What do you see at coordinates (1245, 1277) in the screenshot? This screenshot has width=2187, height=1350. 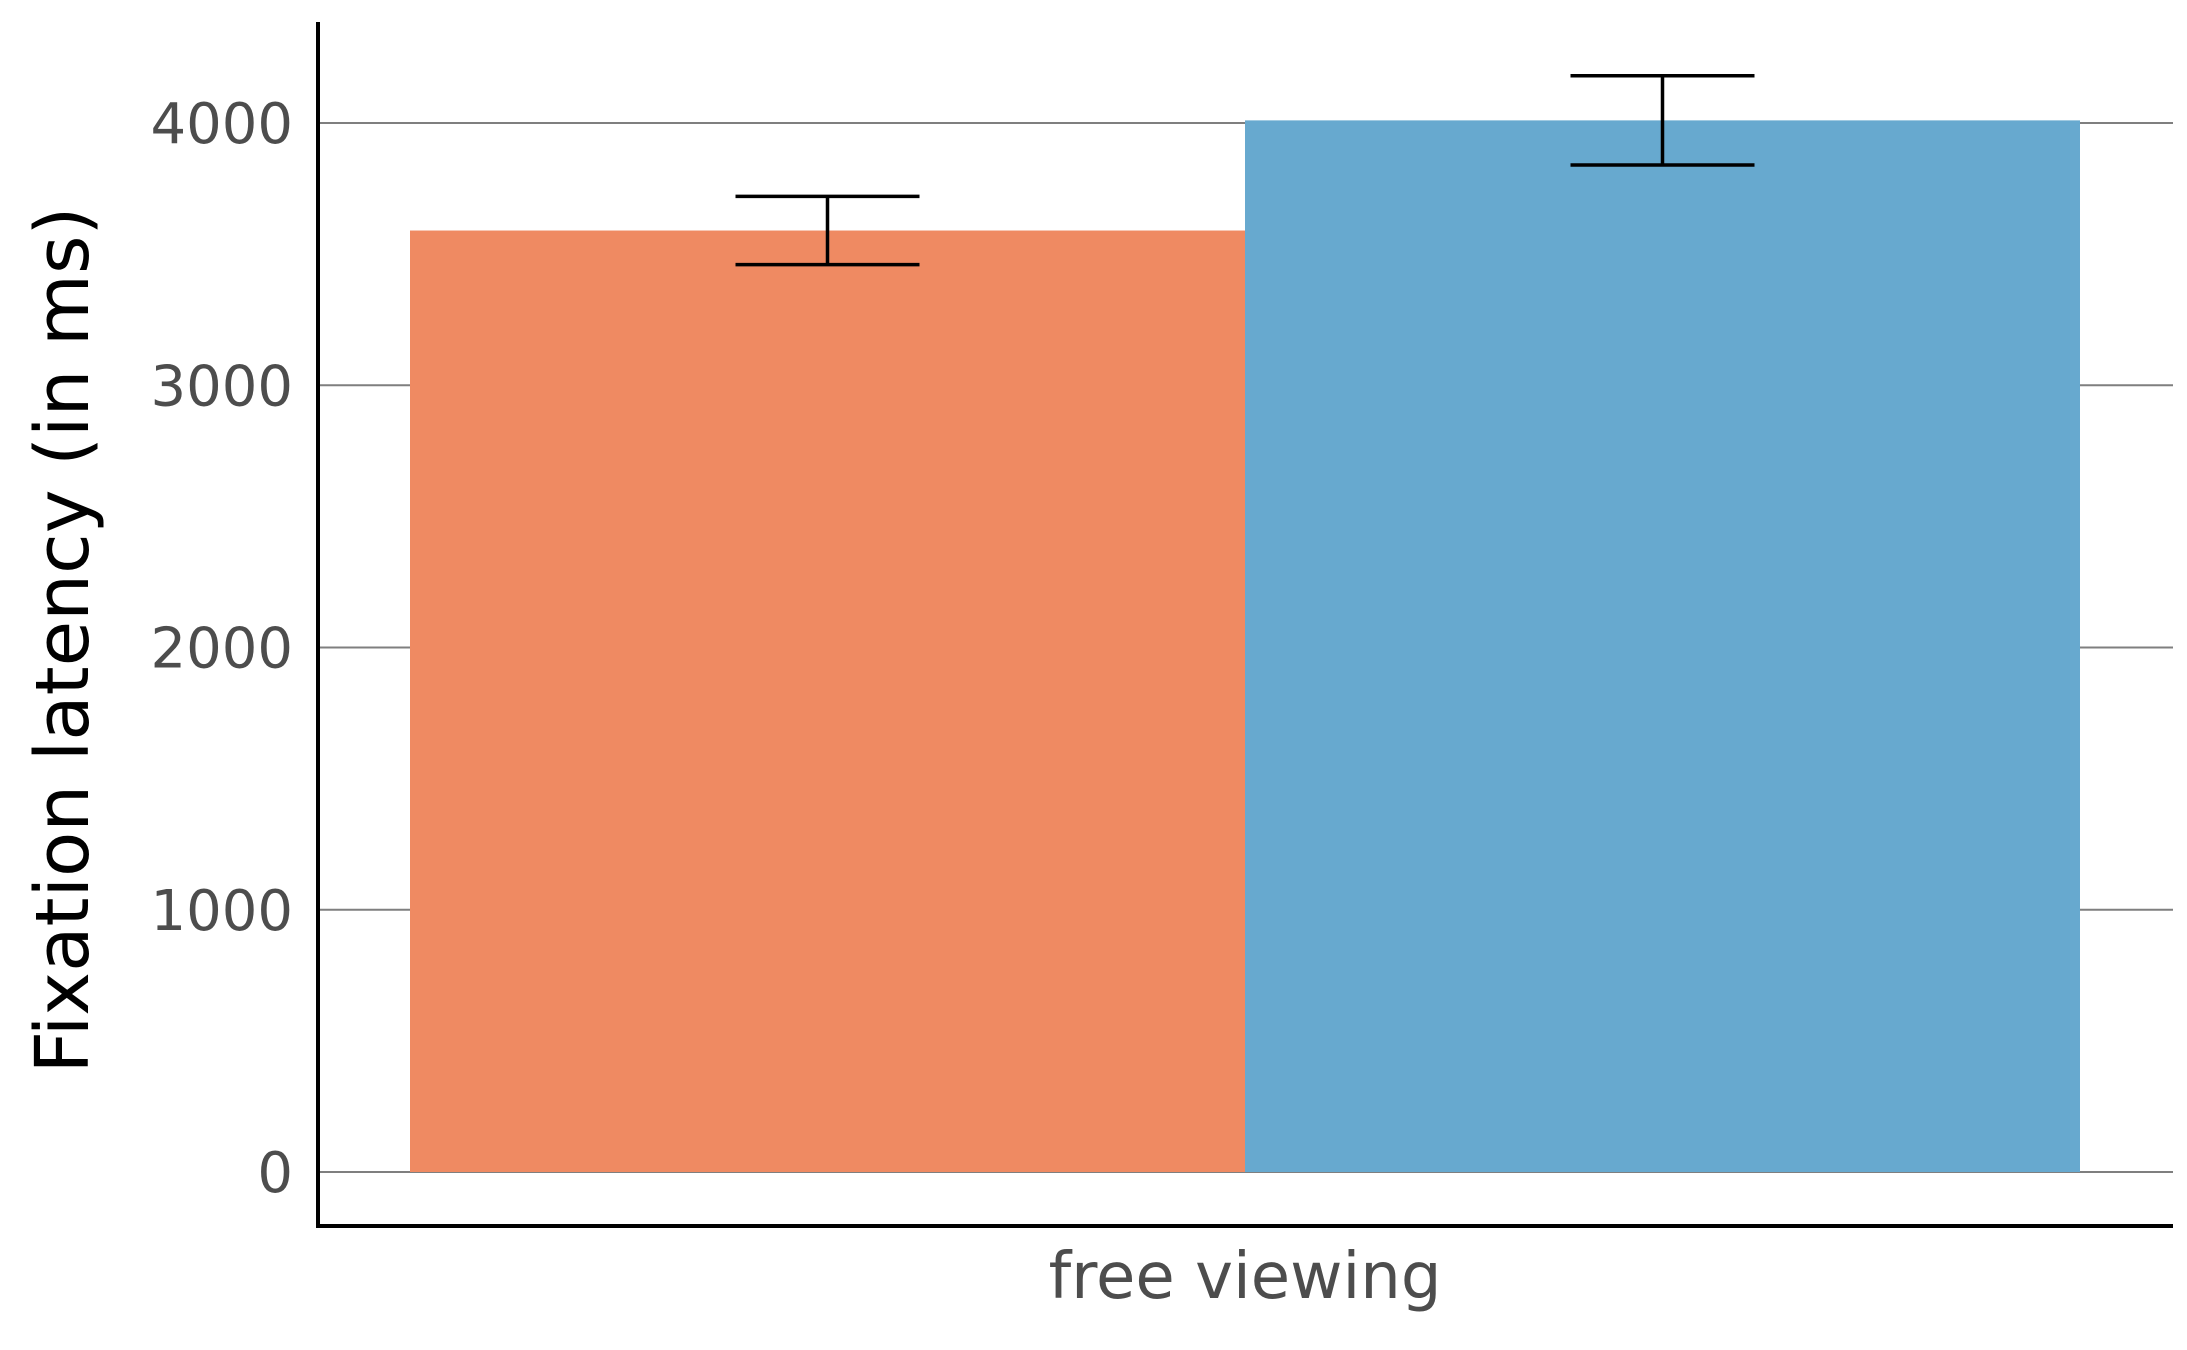 I see `x-category-label: free viewing` at bounding box center [1245, 1277].